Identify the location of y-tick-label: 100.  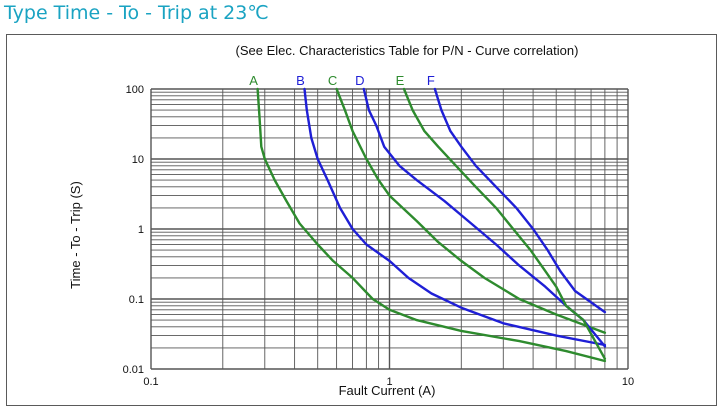
(135, 90).